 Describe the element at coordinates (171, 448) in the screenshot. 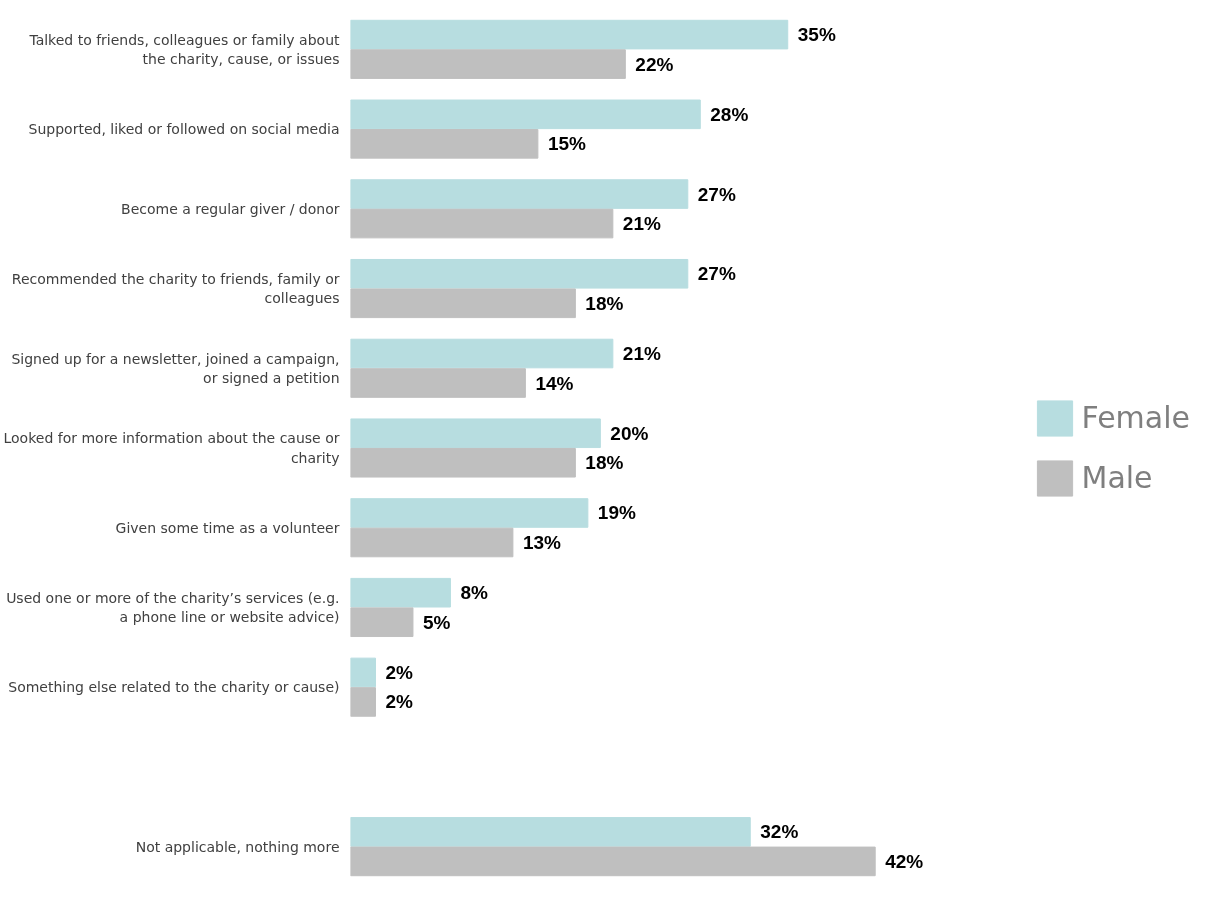

I see `y-tick-label: Looked for more information about the cause or charity` at that location.